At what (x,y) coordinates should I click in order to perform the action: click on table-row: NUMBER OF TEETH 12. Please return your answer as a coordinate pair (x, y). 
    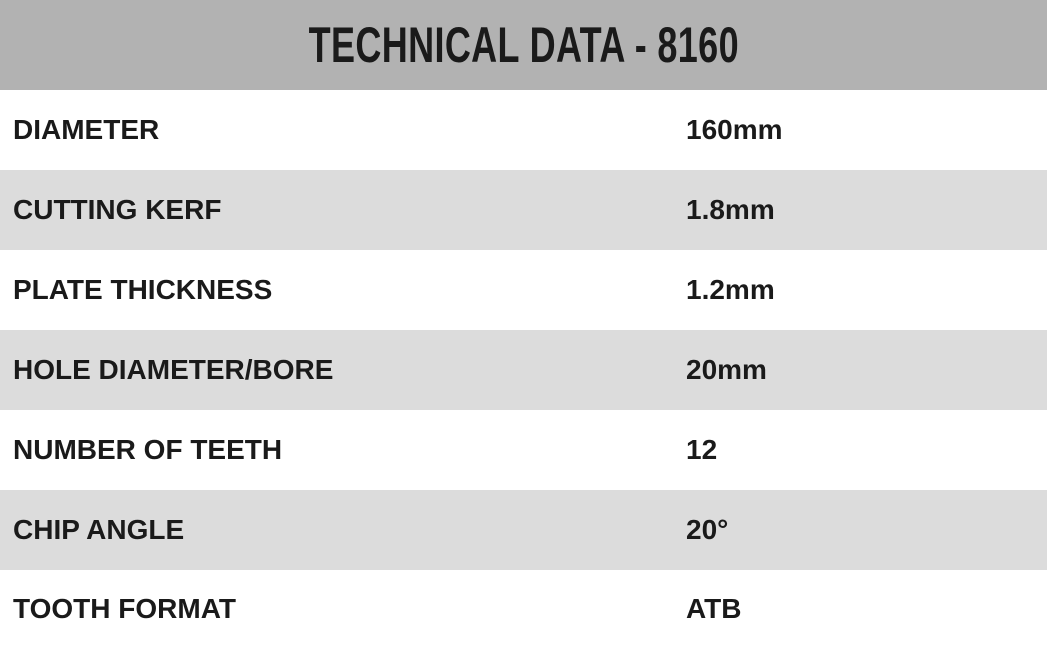
    Looking at the image, I should click on (523, 450).